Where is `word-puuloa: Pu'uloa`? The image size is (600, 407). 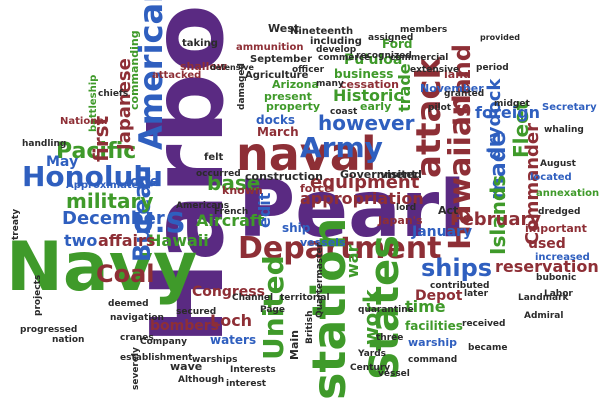 word-puuloa: Pu'uloa is located at coordinates (373, 60).